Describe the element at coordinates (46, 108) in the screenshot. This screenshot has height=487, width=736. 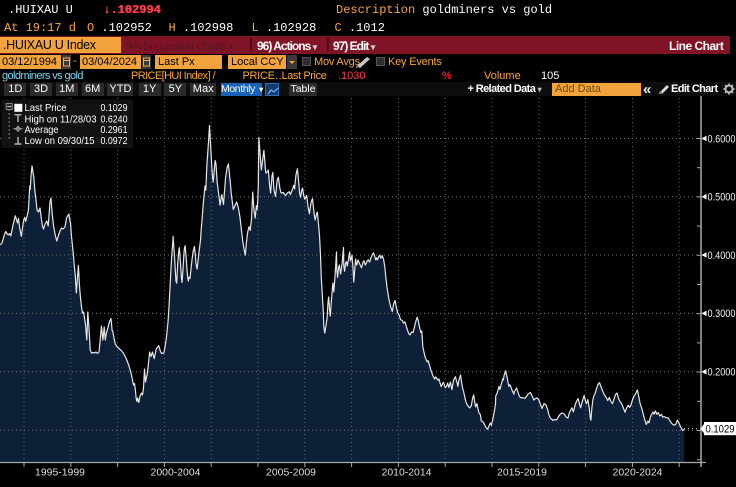
I see `svg-text: Last Price` at that location.